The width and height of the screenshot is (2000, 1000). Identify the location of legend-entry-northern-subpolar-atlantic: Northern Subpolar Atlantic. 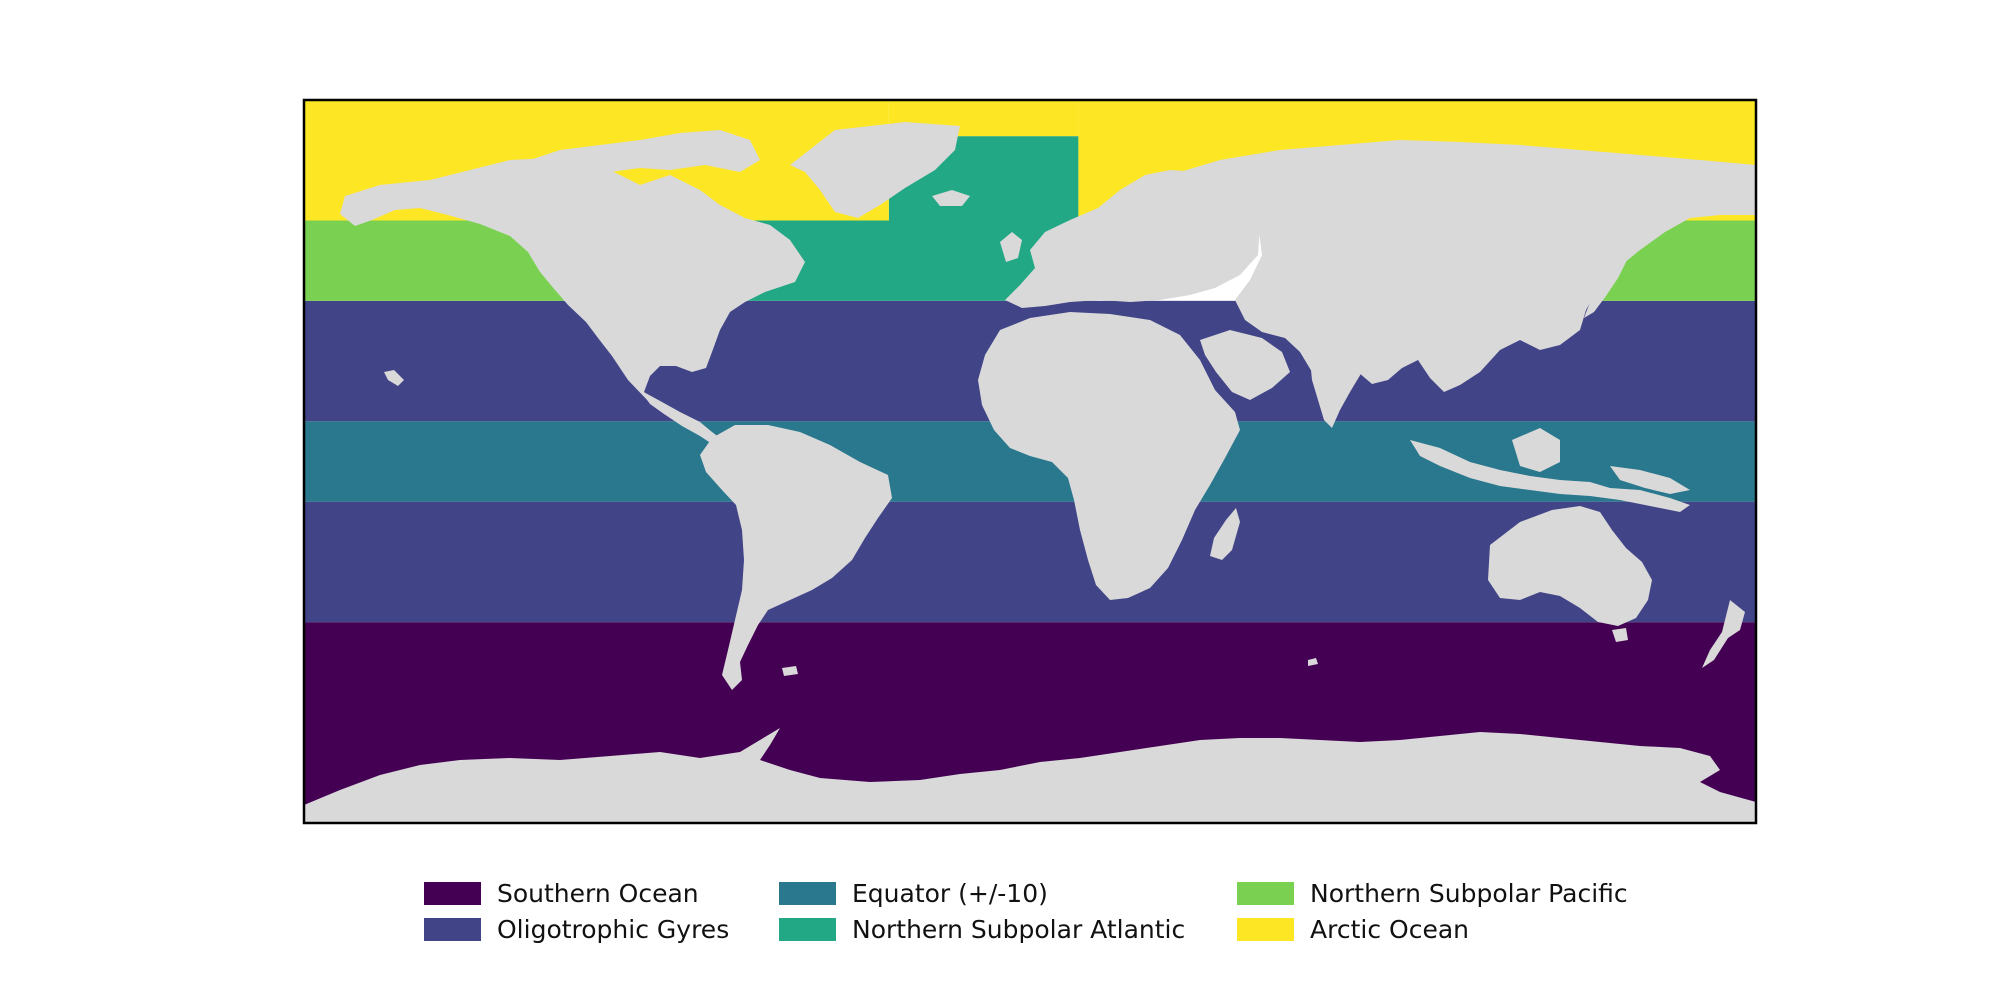
(1008, 929).